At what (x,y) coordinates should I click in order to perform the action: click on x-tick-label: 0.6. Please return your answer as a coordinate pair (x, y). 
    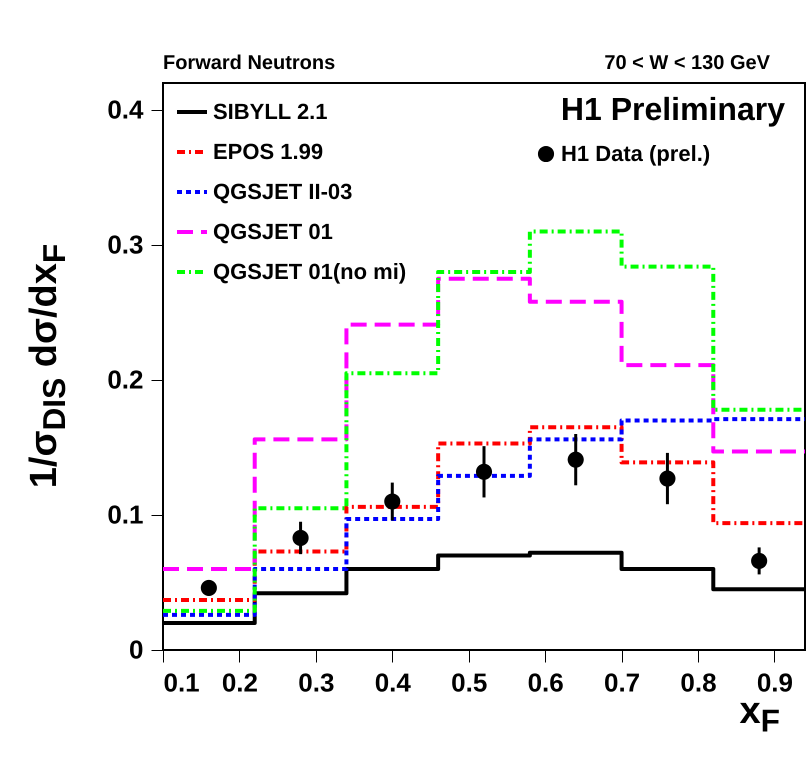
    Looking at the image, I should click on (546, 683).